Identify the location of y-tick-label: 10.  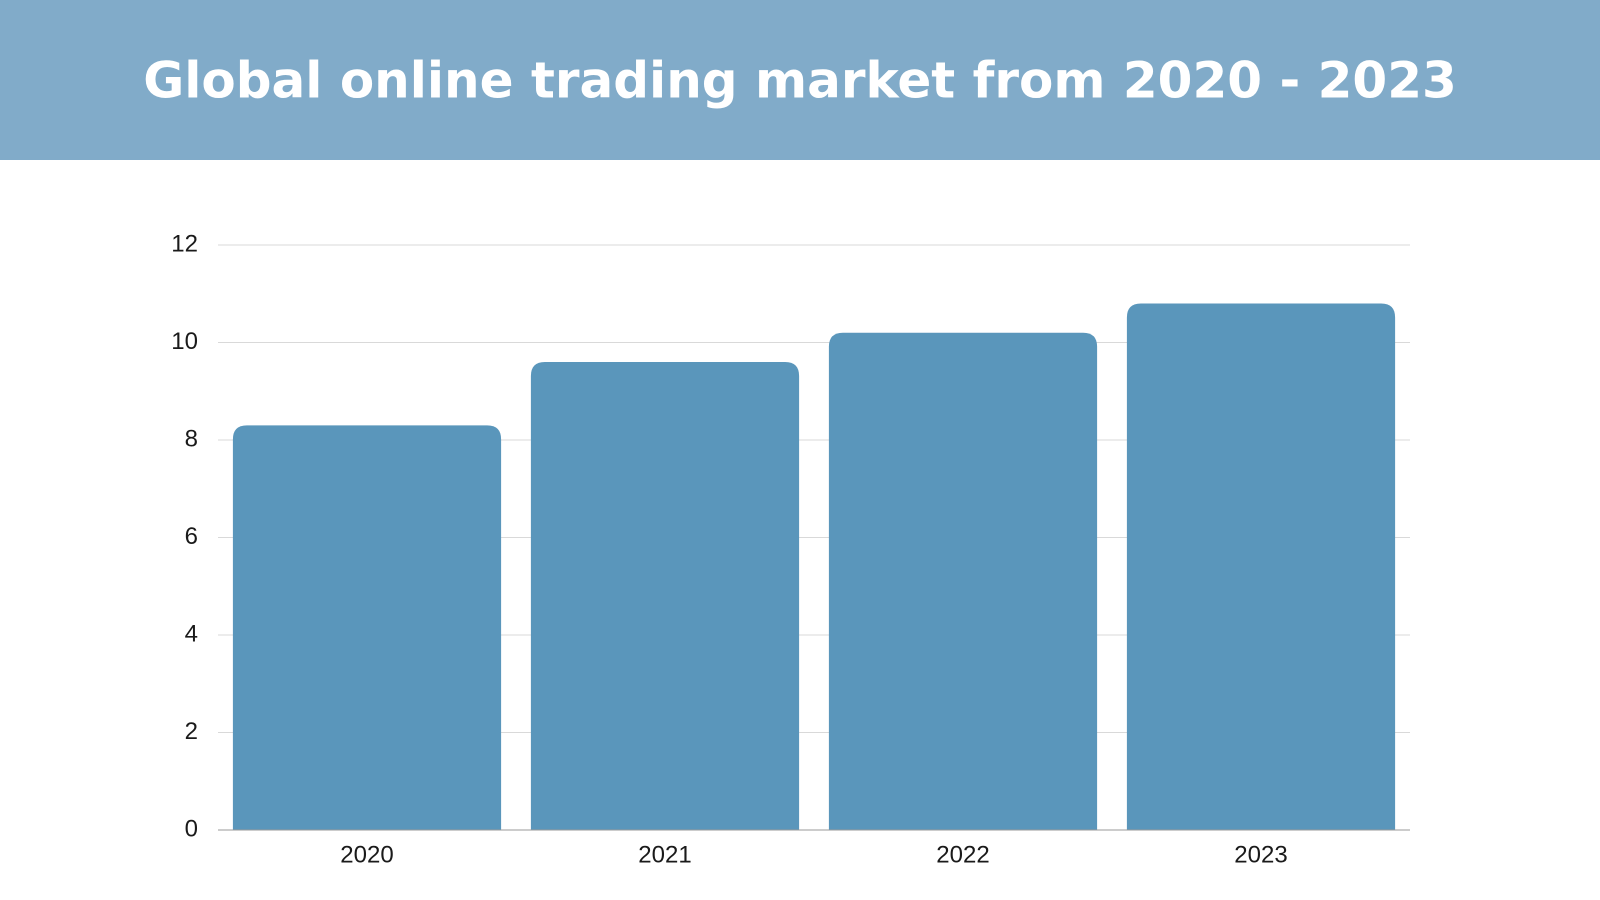
(184, 341).